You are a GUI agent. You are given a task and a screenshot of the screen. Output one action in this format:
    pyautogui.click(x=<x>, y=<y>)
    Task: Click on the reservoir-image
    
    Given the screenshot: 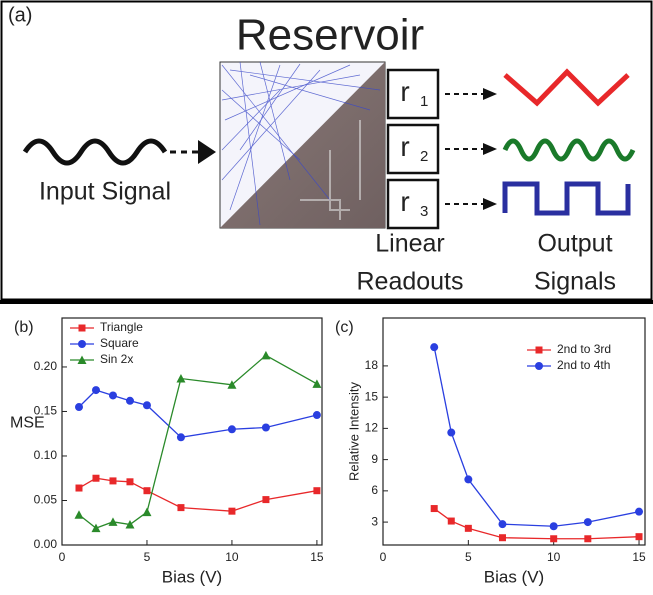 What is the action you would take?
    pyautogui.click(x=302, y=145)
    